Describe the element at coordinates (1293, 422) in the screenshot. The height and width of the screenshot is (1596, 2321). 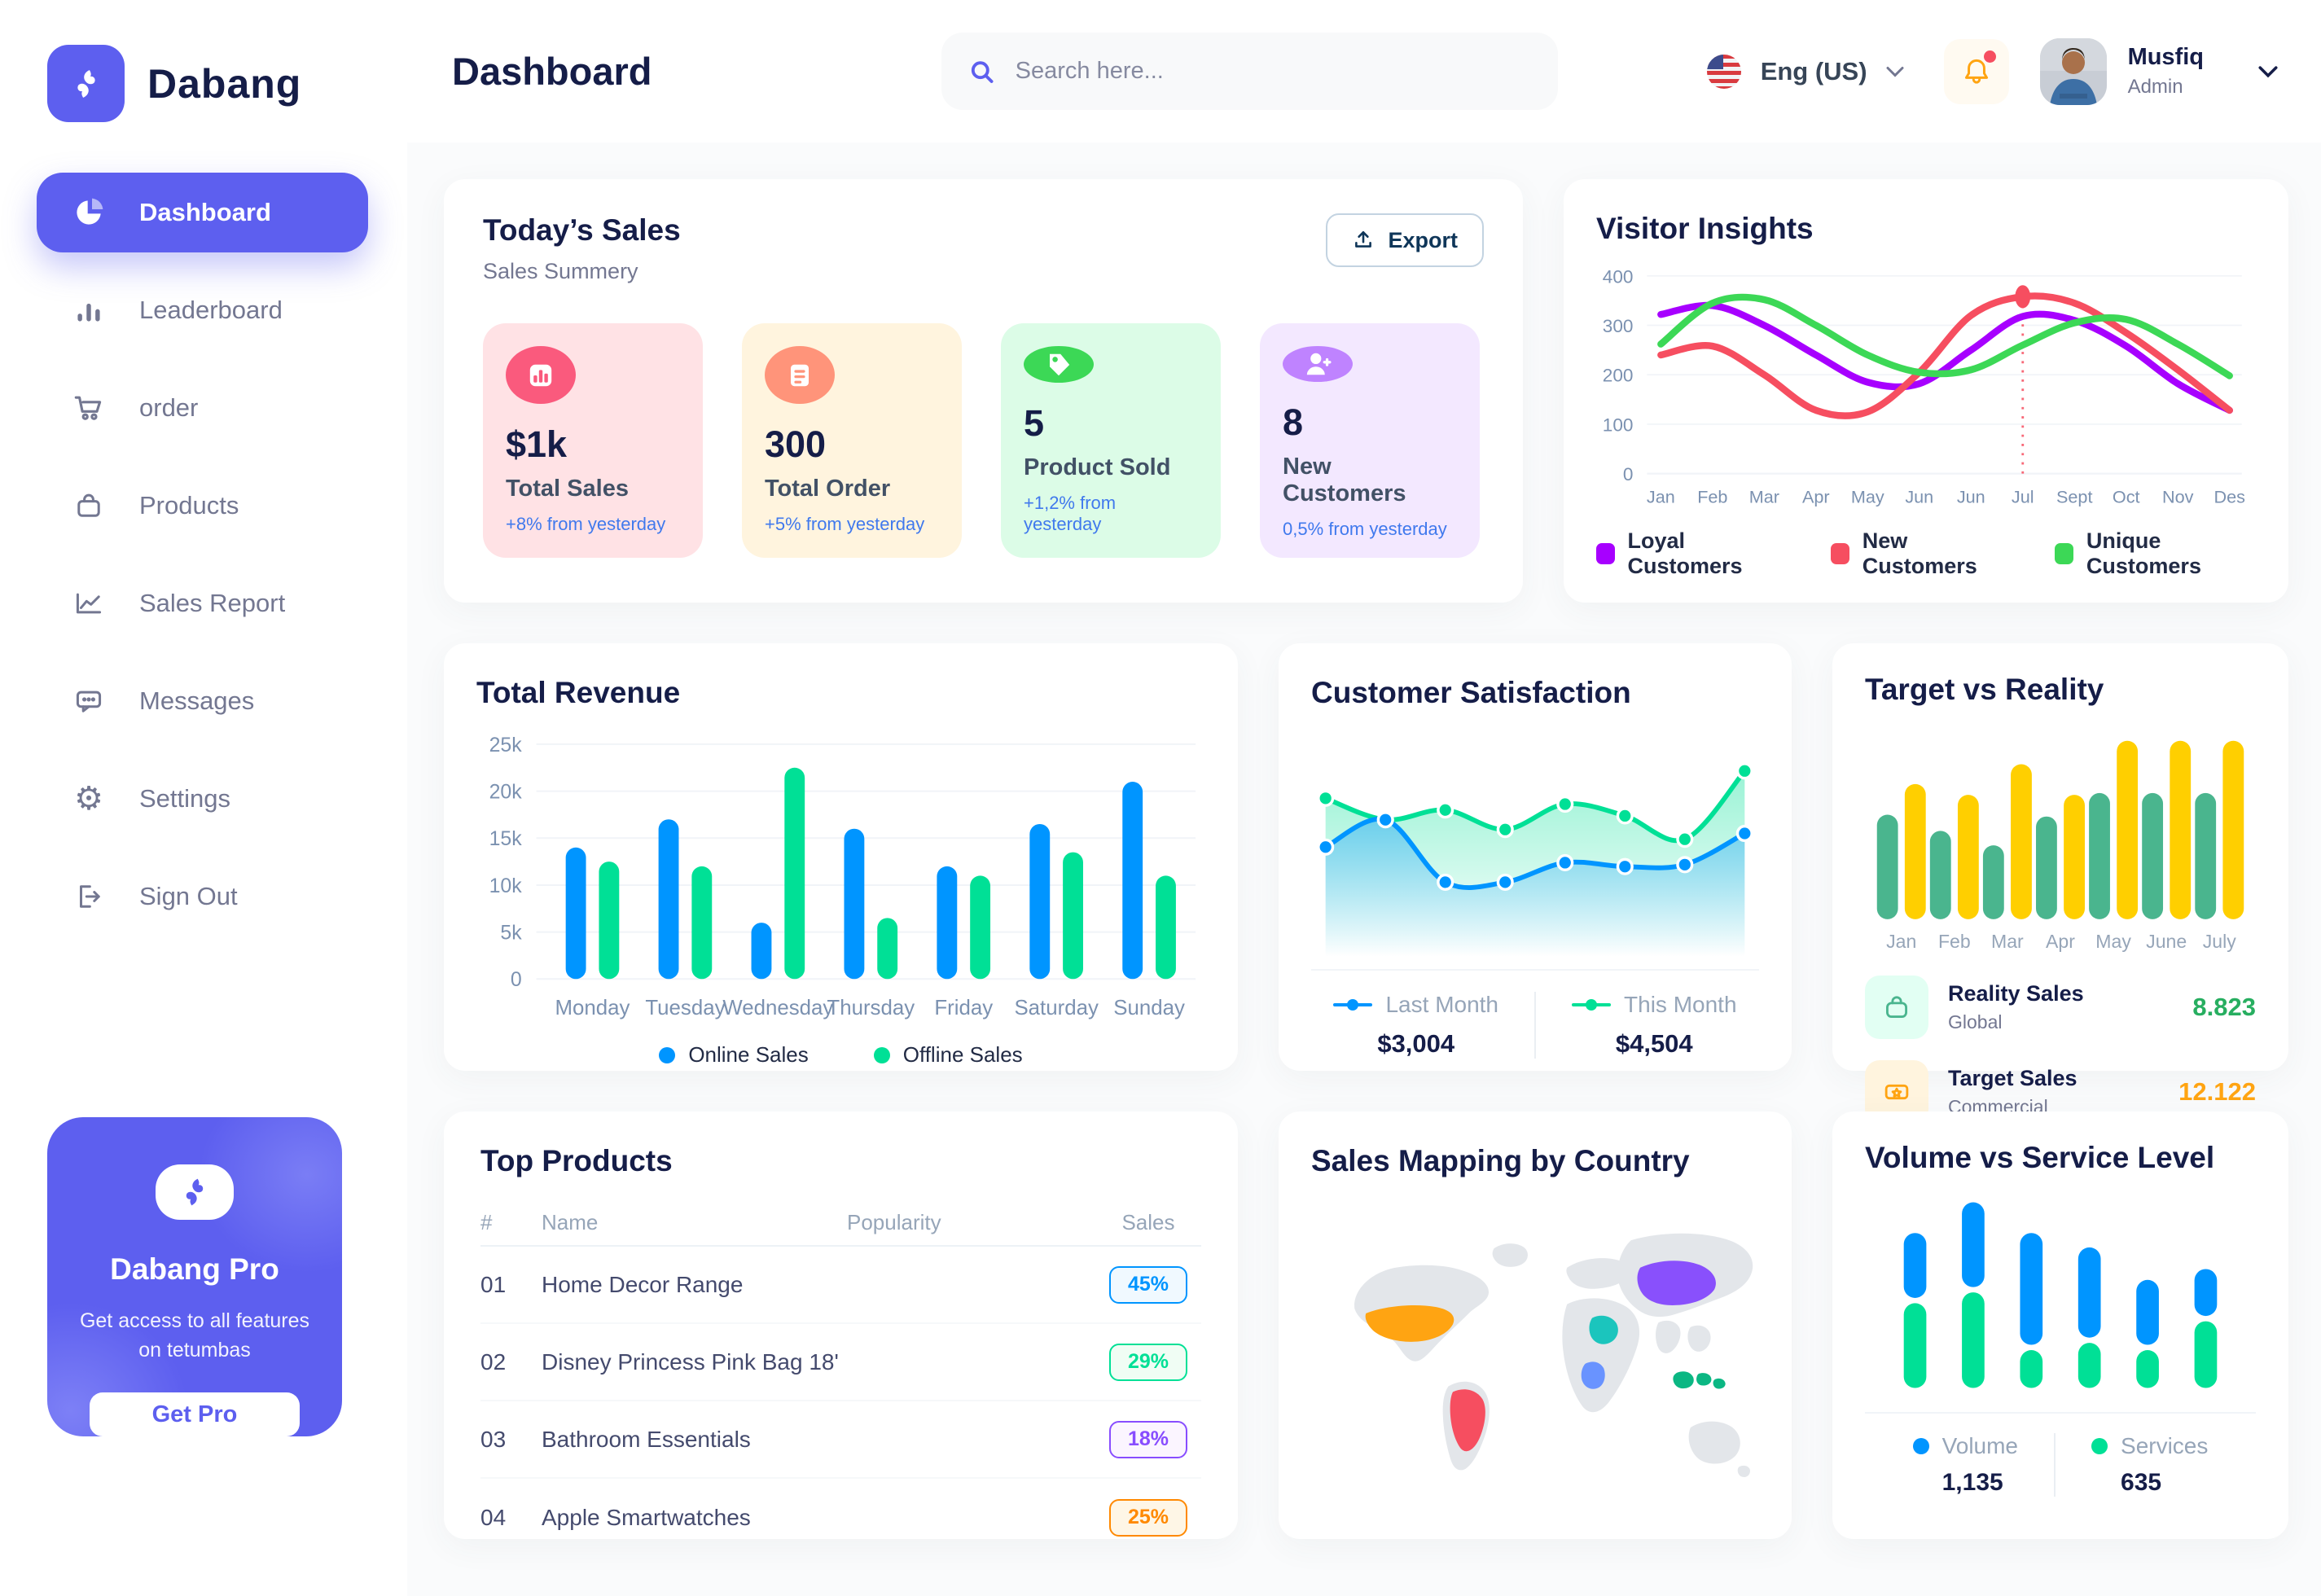
I see `stat-value: 8` at that location.